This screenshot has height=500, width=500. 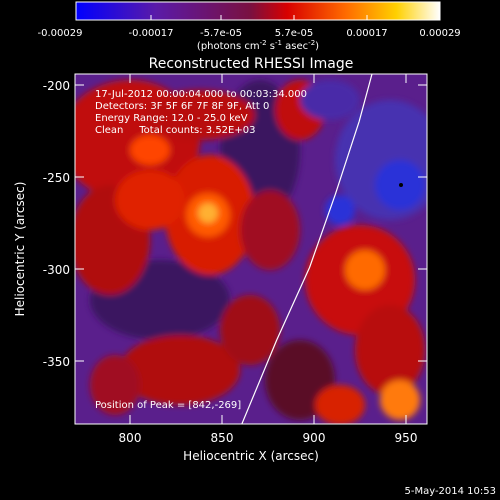 I want to click on footer-date: 5-May-2014 10:53, so click(x=450, y=491).